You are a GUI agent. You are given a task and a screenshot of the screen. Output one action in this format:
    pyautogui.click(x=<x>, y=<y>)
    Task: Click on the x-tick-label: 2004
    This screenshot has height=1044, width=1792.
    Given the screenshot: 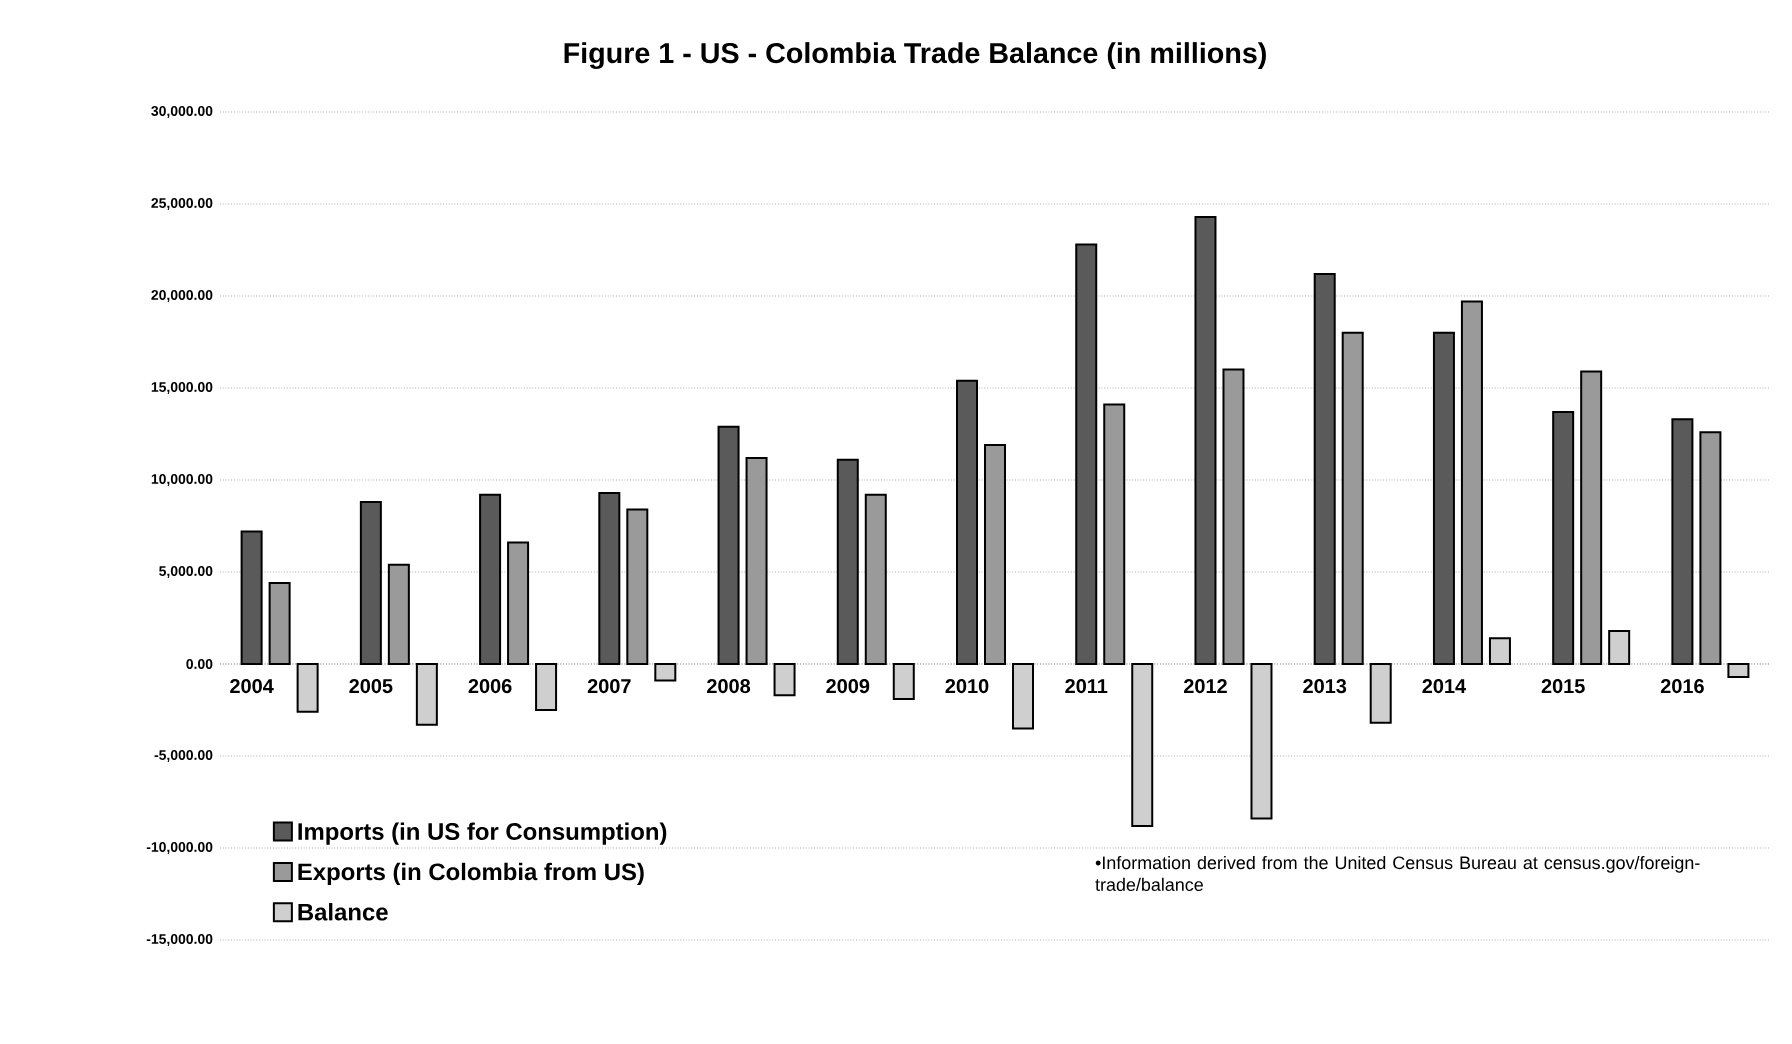 What is the action you would take?
    pyautogui.click(x=252, y=686)
    